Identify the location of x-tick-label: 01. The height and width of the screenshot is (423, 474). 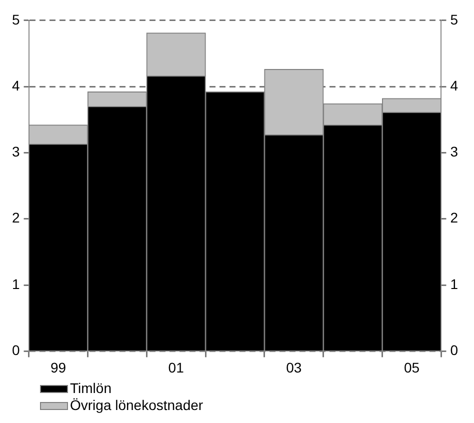
(176, 367).